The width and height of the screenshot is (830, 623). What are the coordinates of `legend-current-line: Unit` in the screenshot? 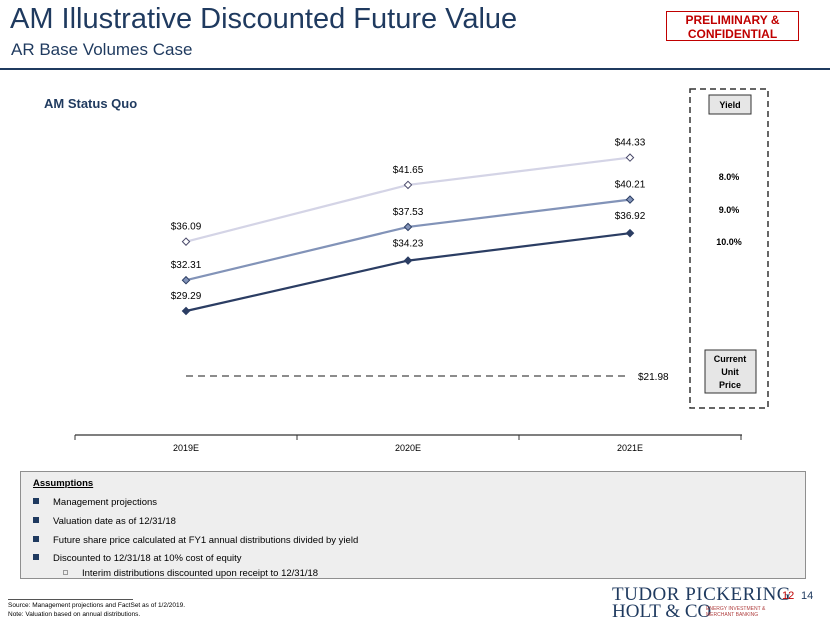 It's located at (730, 372).